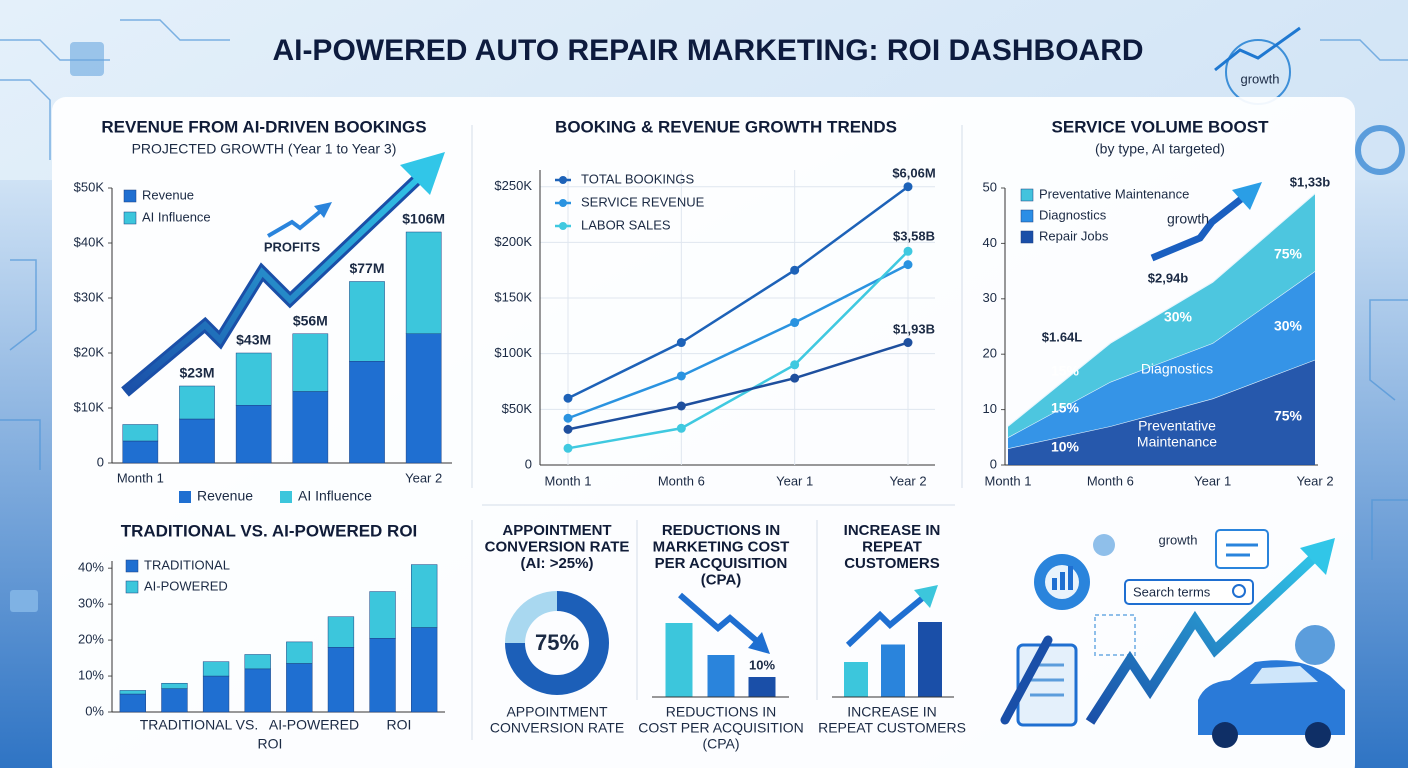 The image size is (1408, 768). Describe the element at coordinates (1115, 635) in the screenshot. I see `illustration-list` at that location.